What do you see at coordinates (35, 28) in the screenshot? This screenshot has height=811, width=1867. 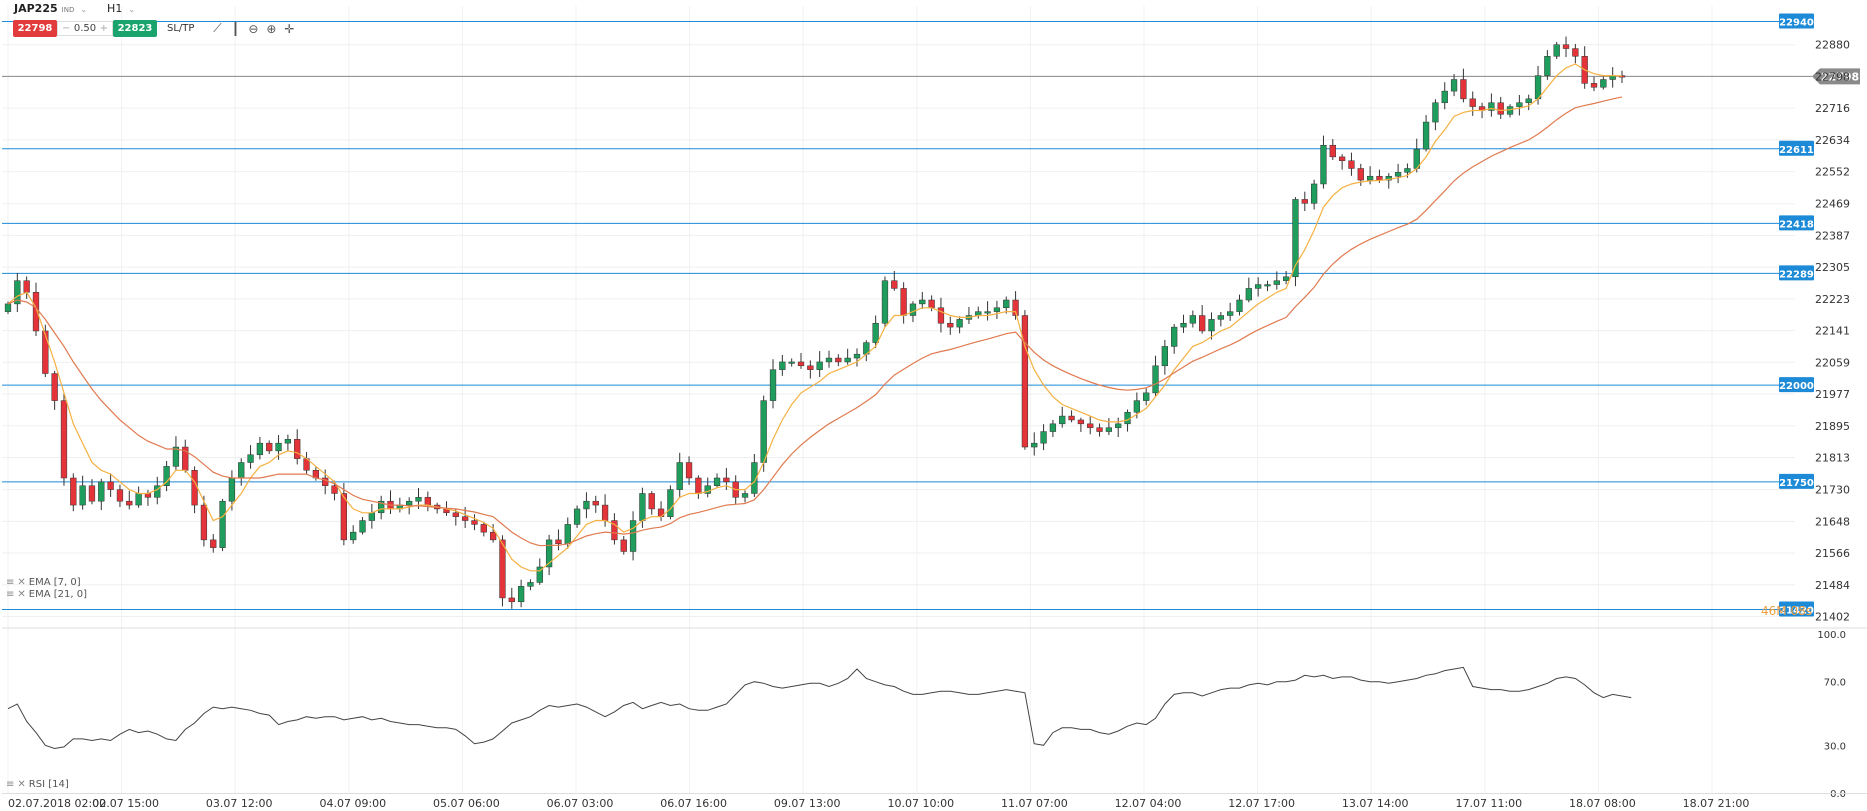 I see `sell-button: 22798` at bounding box center [35, 28].